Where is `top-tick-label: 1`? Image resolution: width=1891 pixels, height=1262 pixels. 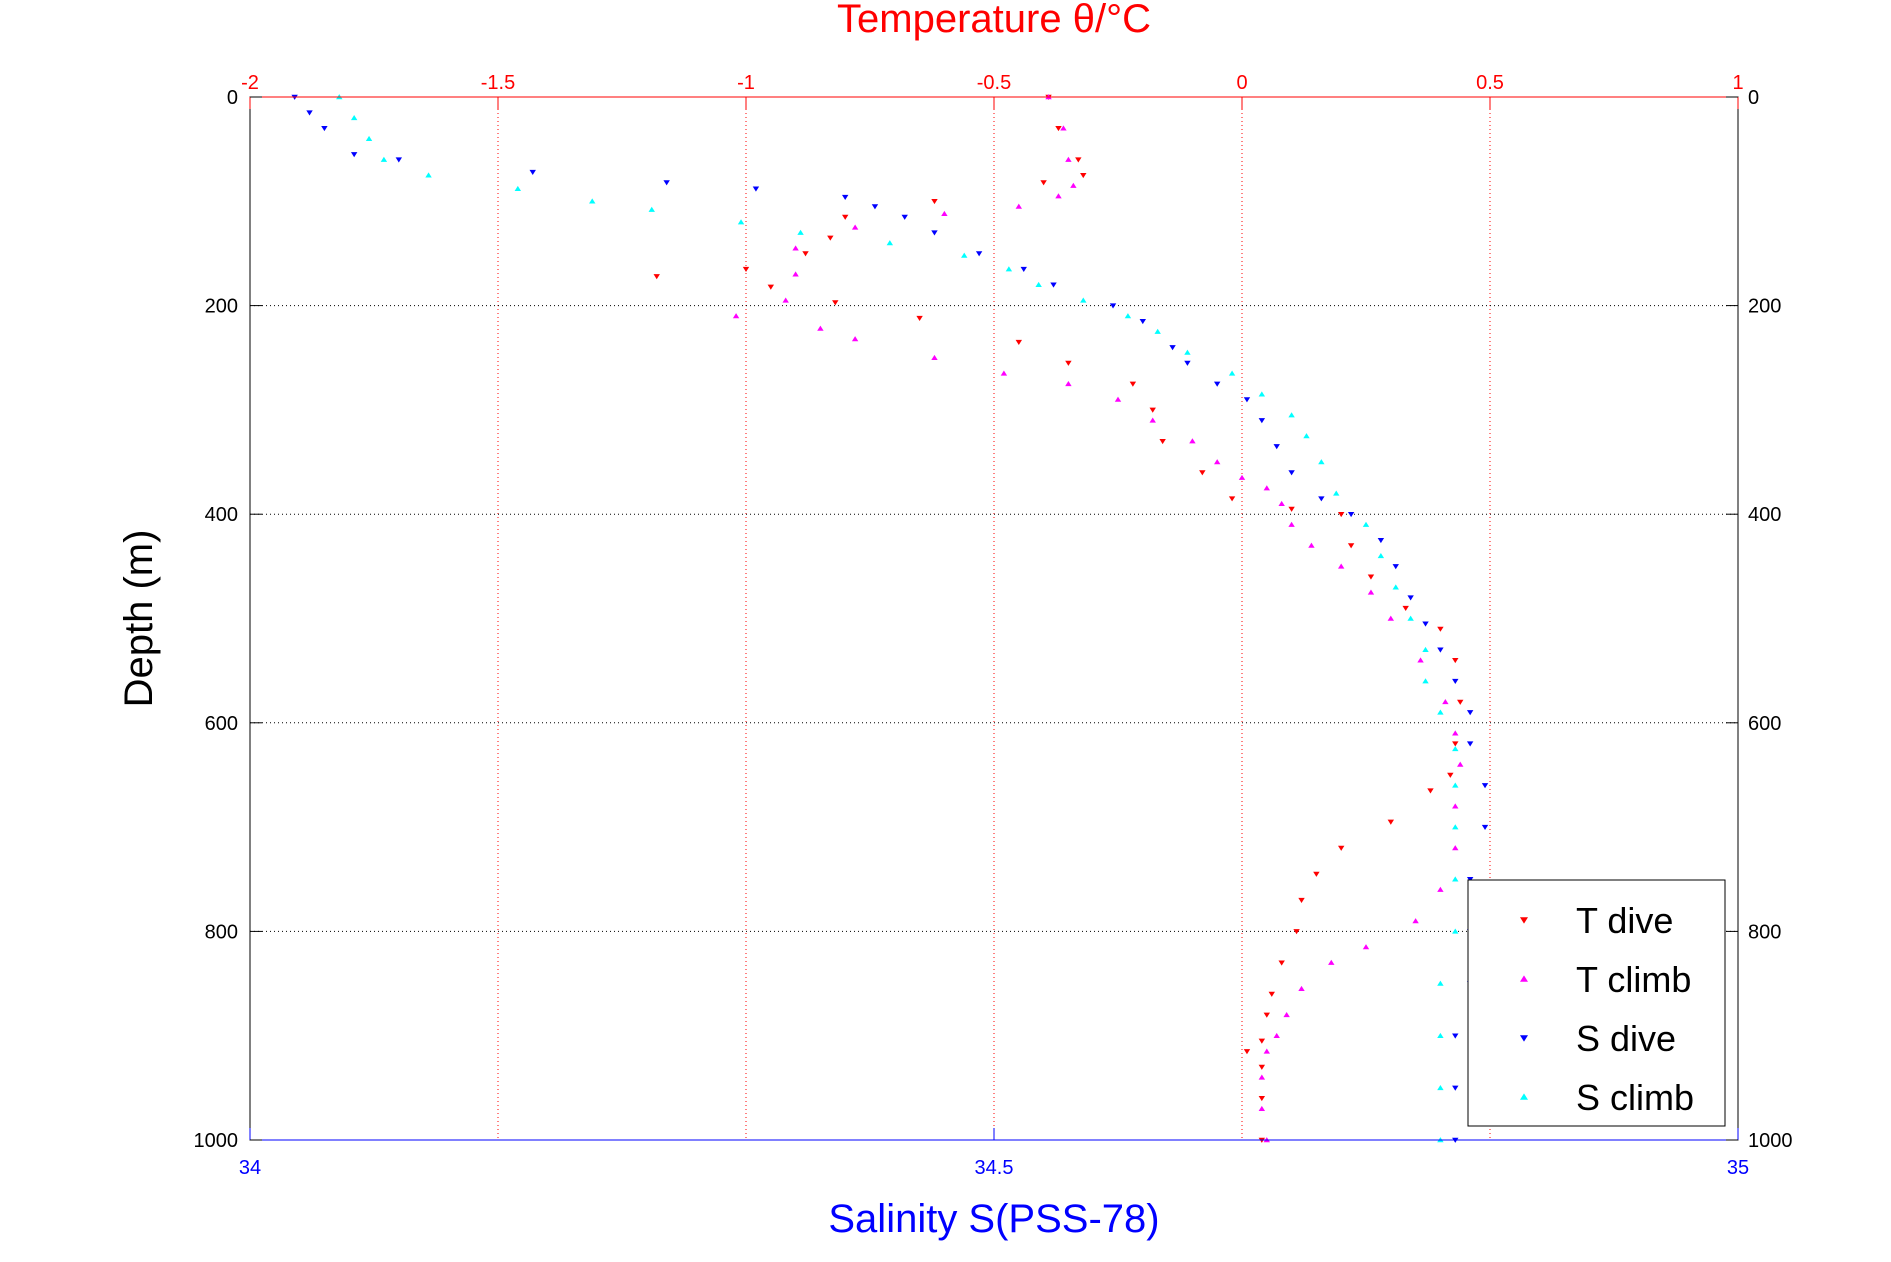
top-tick-label: 1 is located at coordinates (1737, 83).